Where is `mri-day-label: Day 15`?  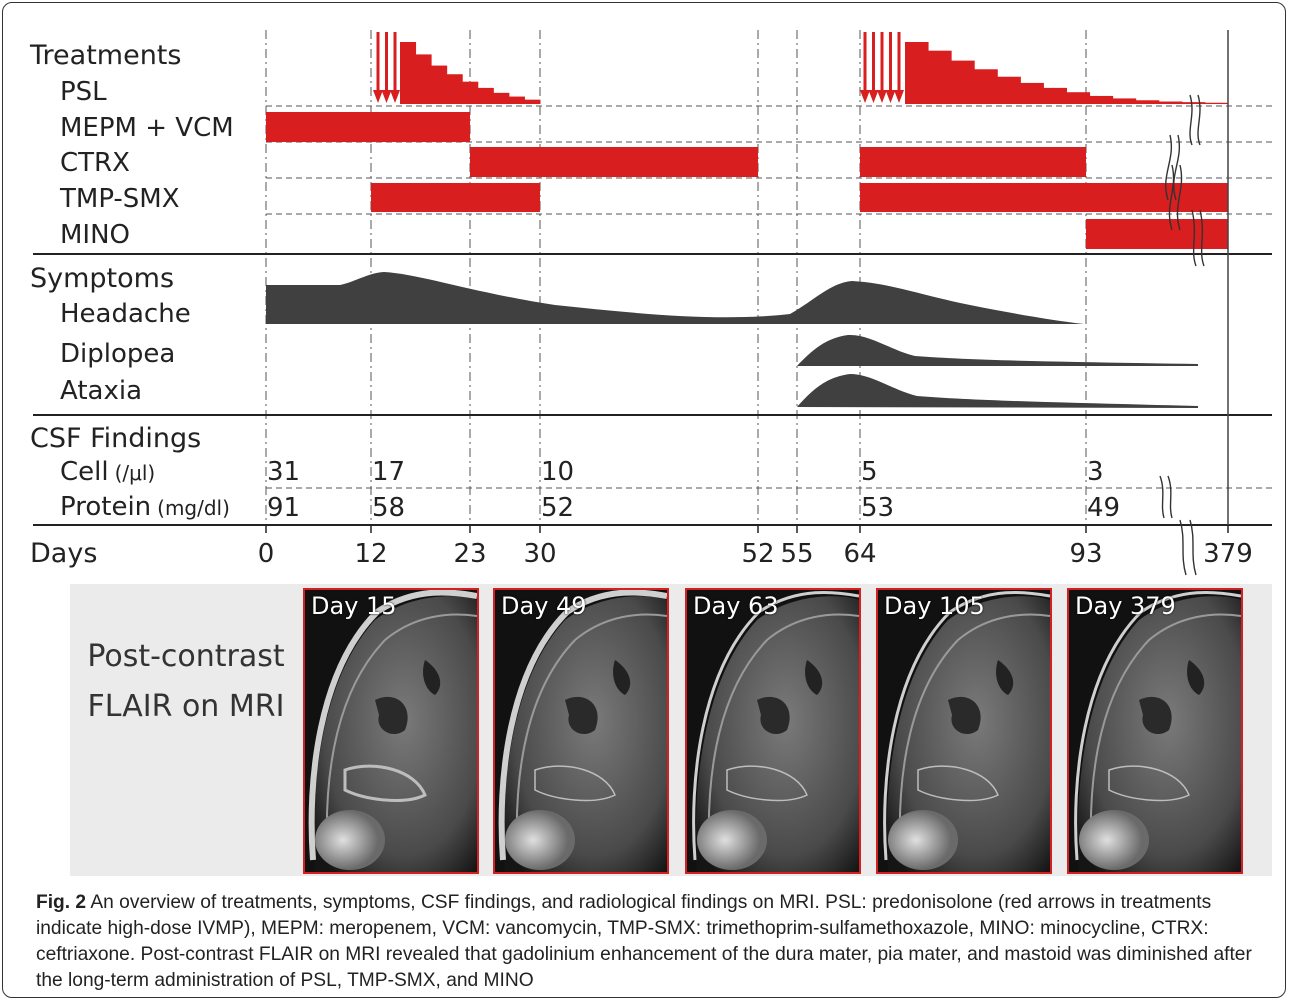
mri-day-label: Day 15 is located at coordinates (354, 606).